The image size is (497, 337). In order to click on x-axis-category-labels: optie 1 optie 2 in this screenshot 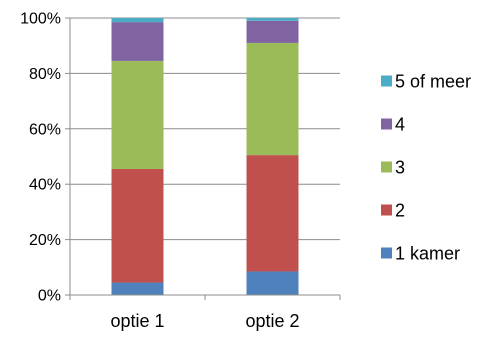, I will do `click(204, 321)`.